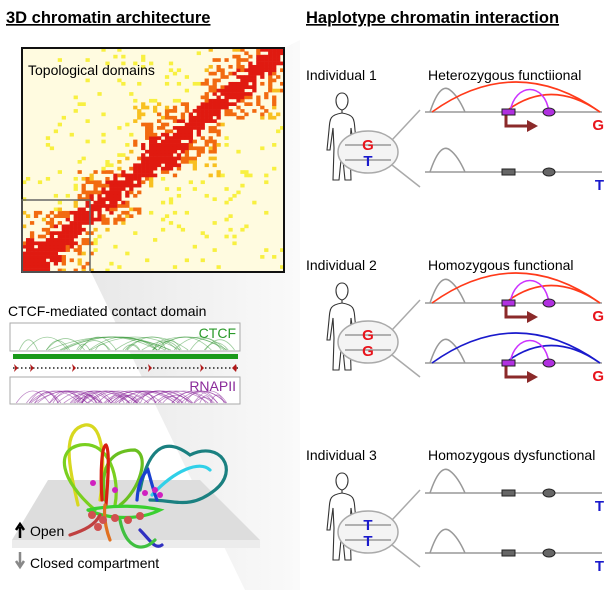 The width and height of the screenshot is (616, 590). I want to click on track-allele-label: G, so click(598, 376).